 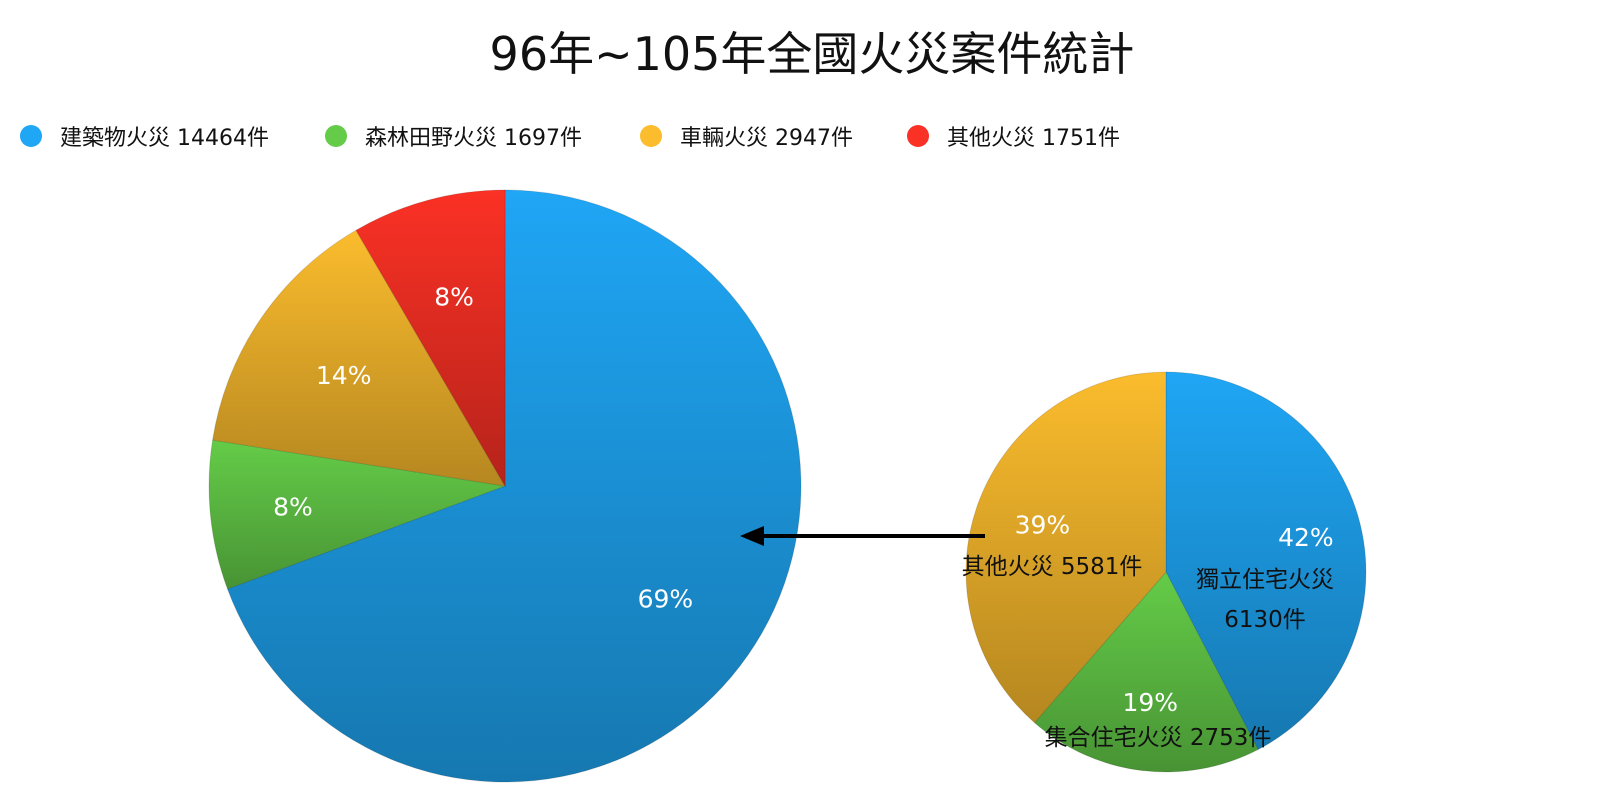 I want to click on legend-label-forest: 森林田野火災 1697件, so click(x=473, y=138).